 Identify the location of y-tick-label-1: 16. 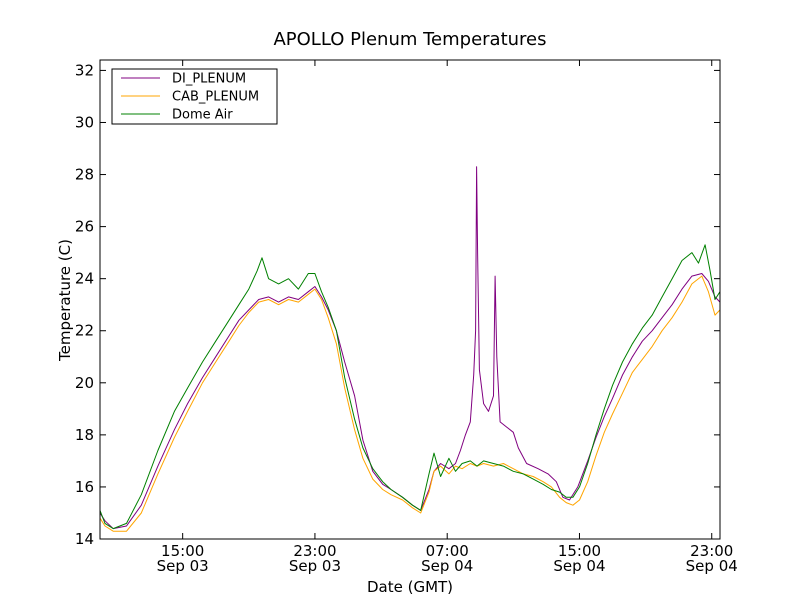
(84, 487).